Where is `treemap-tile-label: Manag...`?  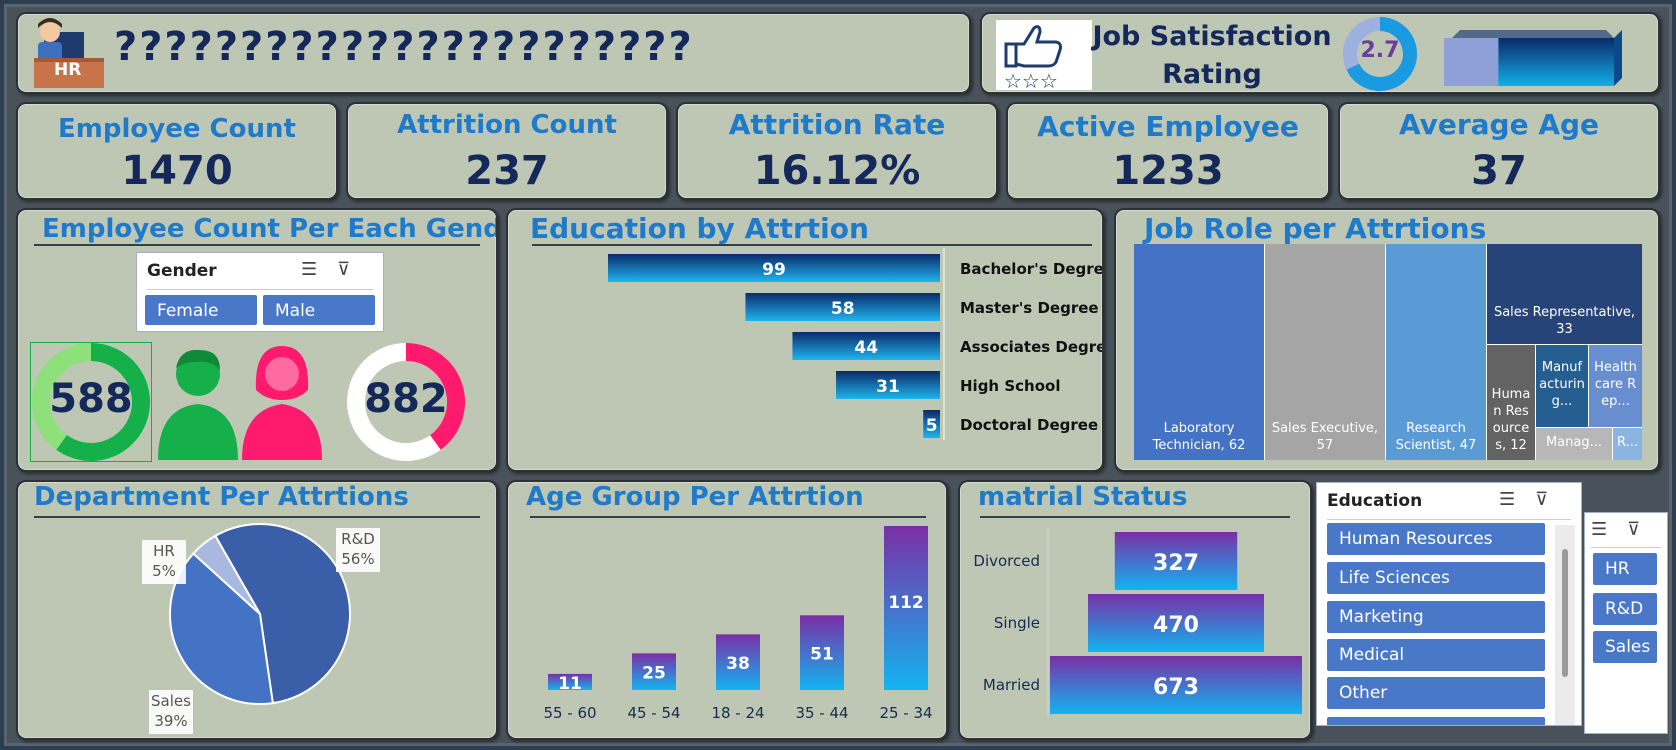
treemap-tile-label: Manag... is located at coordinates (1574, 442).